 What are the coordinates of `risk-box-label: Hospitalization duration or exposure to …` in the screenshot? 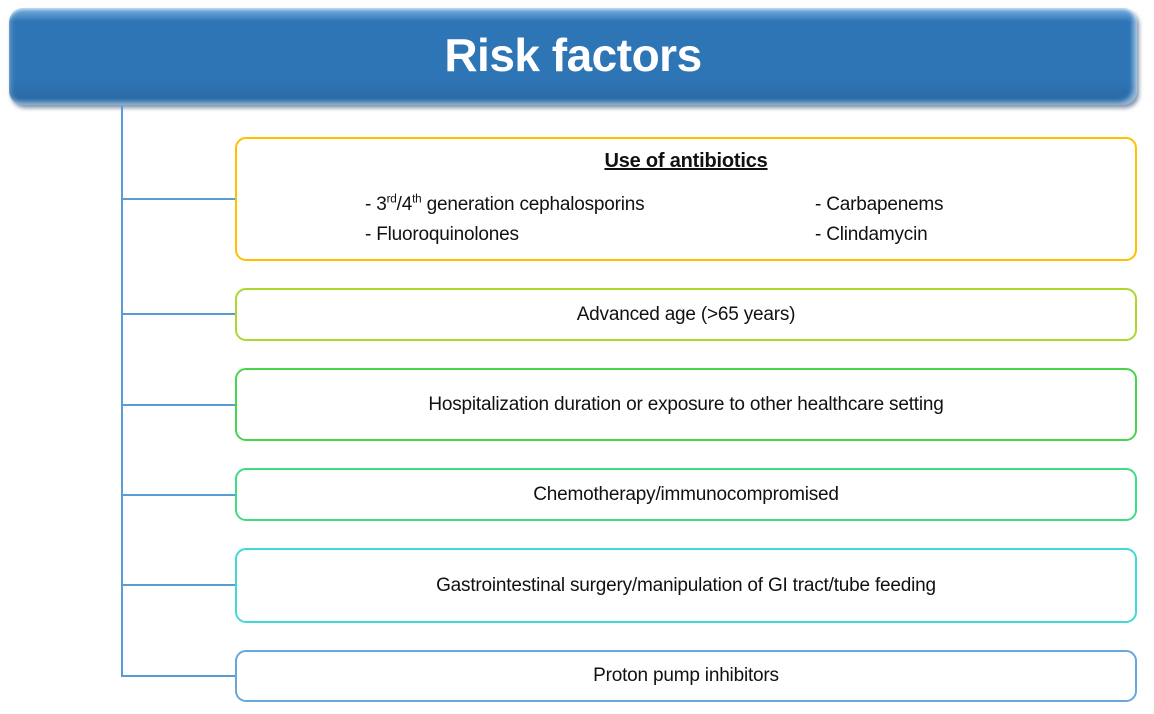 It's located at (686, 404).